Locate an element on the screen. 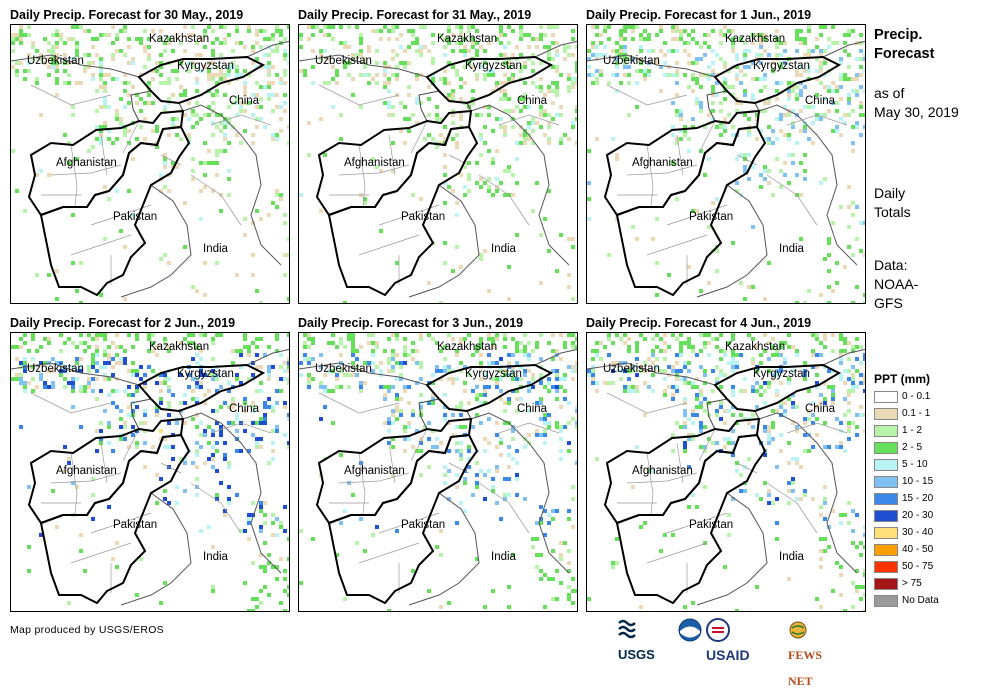 This screenshot has height=694, width=983. noaa-emblem-icon is located at coordinates (690, 630).